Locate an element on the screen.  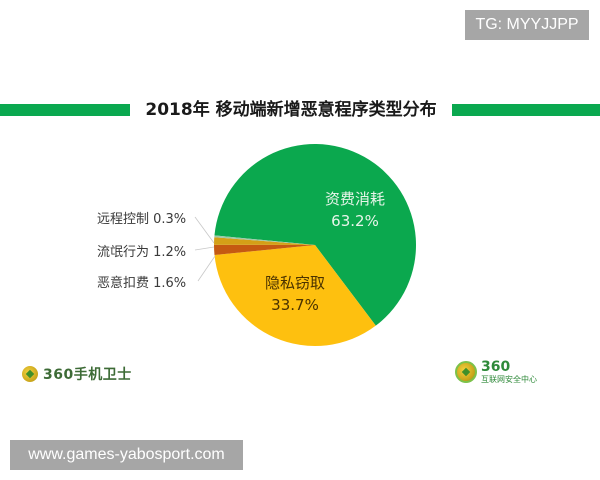
title-bar-right is located at coordinates (526, 110).